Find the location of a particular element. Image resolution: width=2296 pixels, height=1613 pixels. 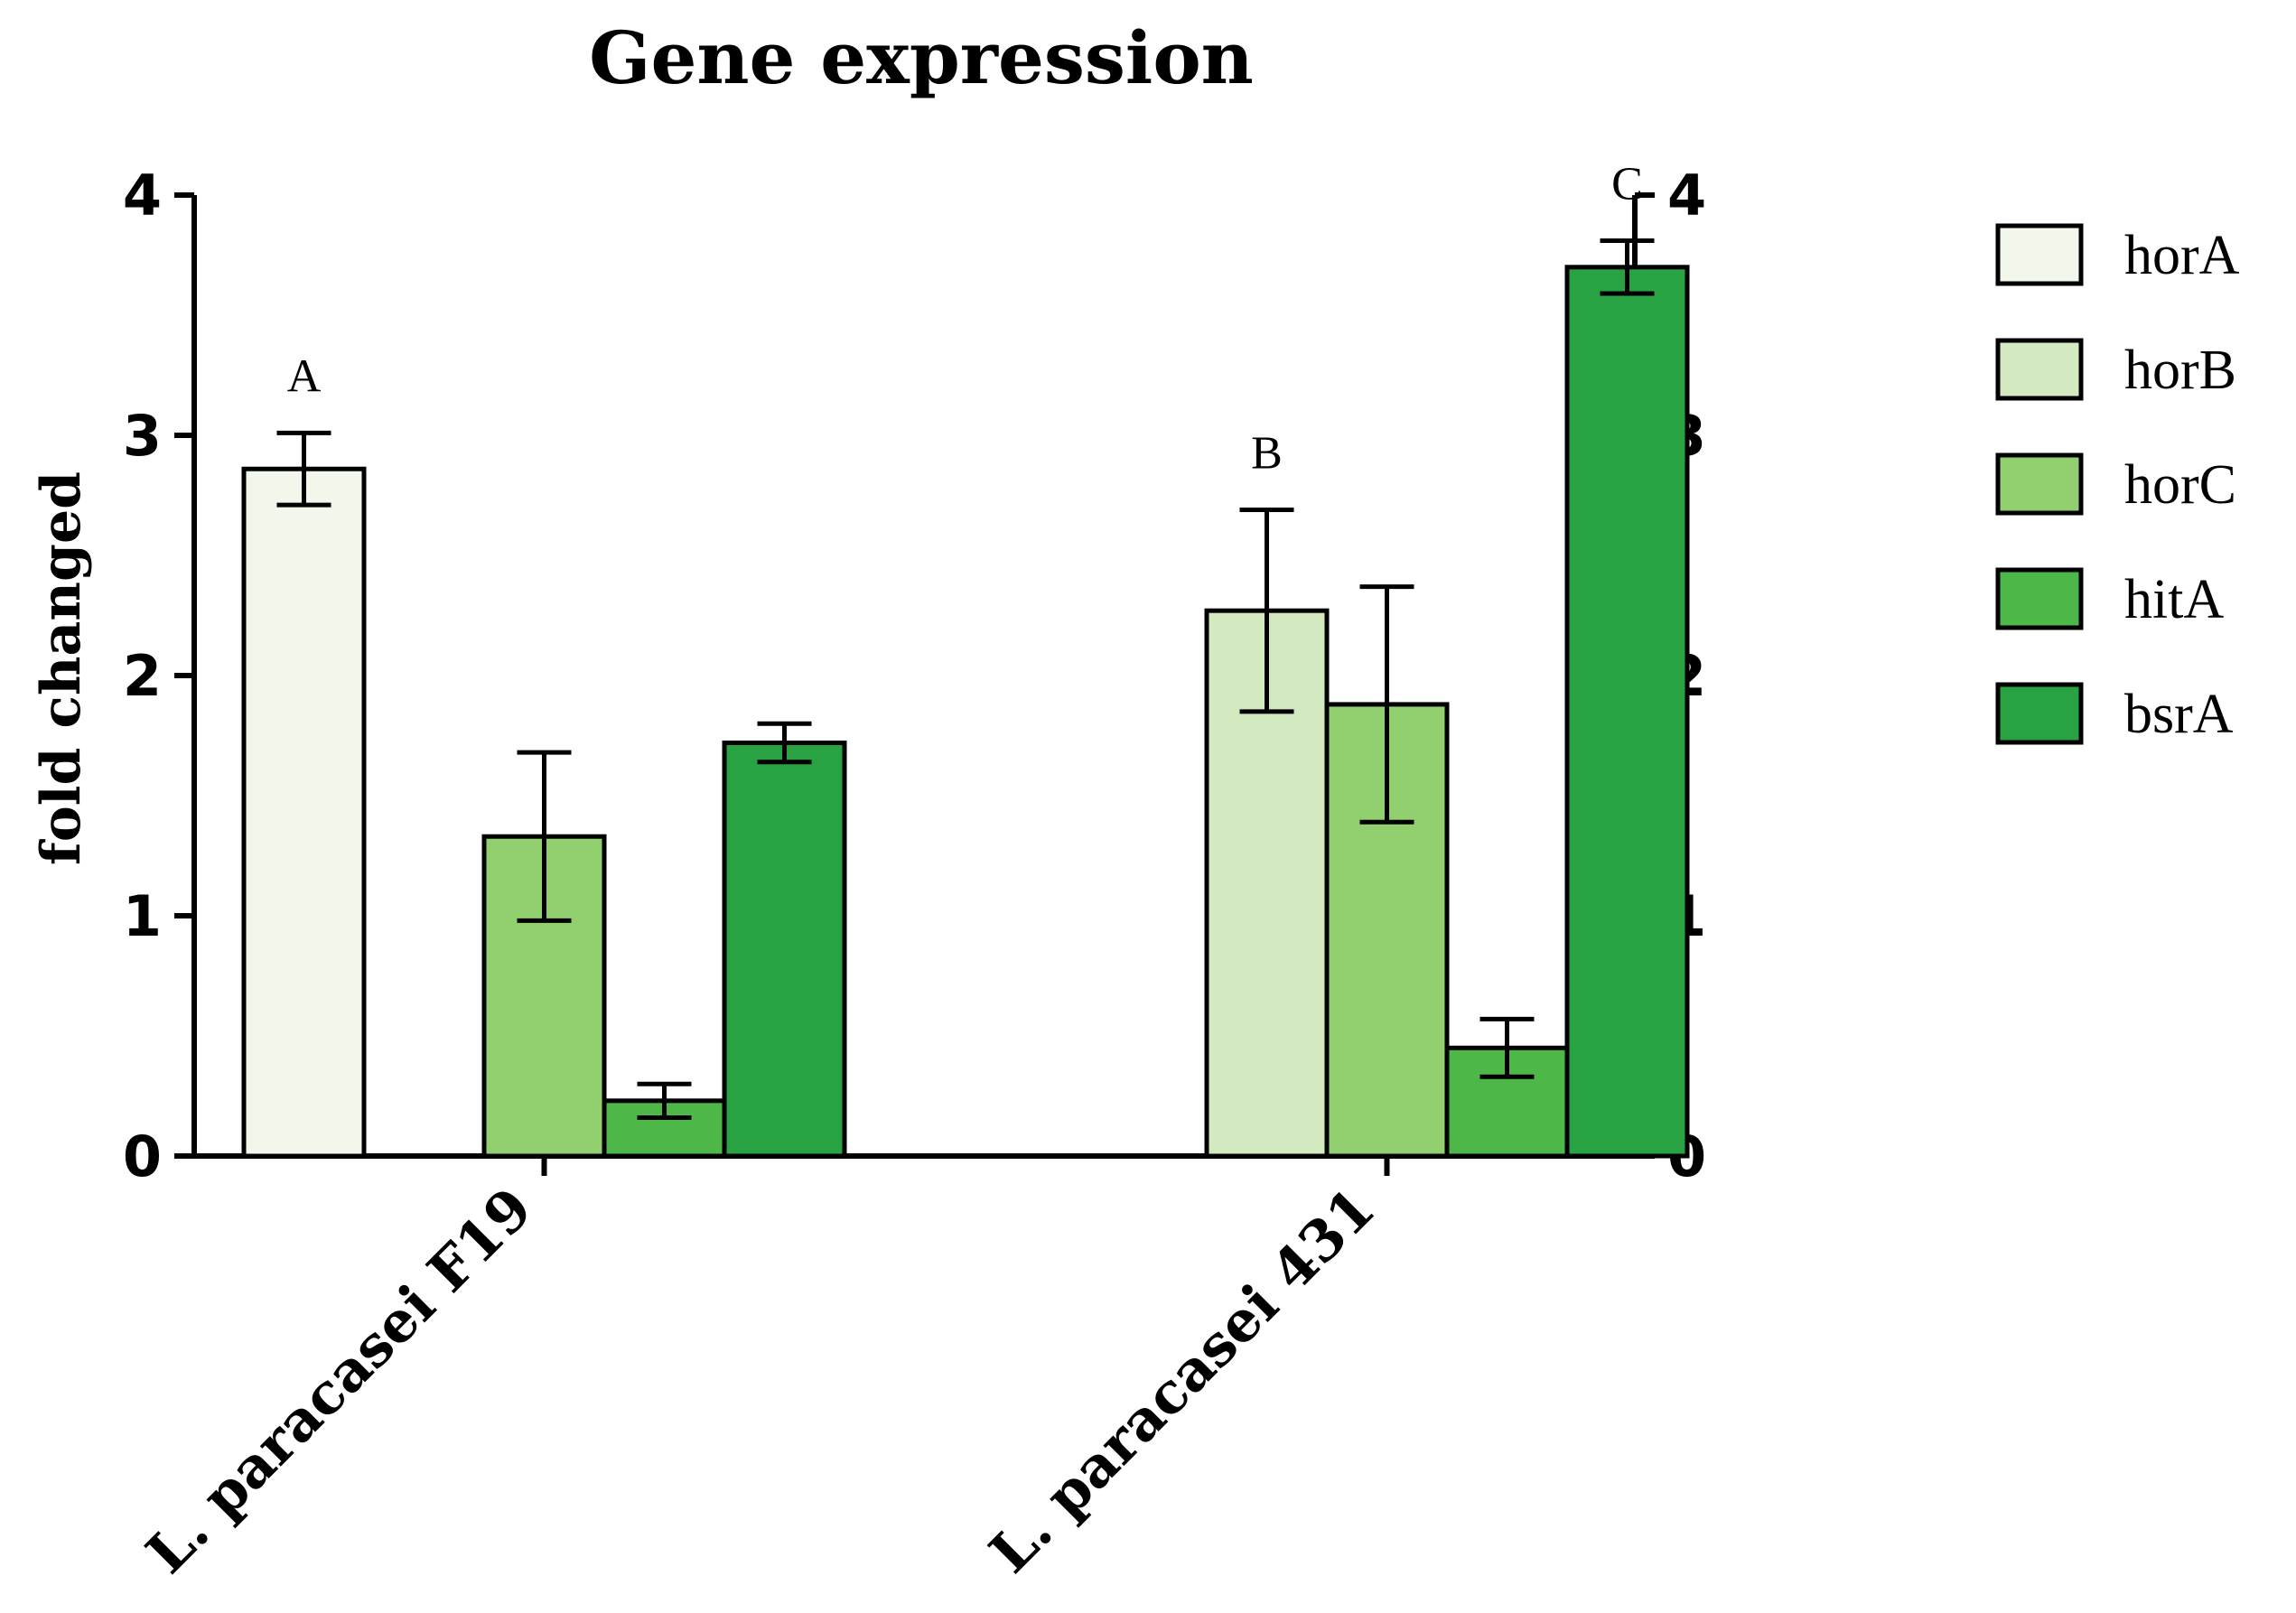

y-tick-label: 1 is located at coordinates (142, 916).